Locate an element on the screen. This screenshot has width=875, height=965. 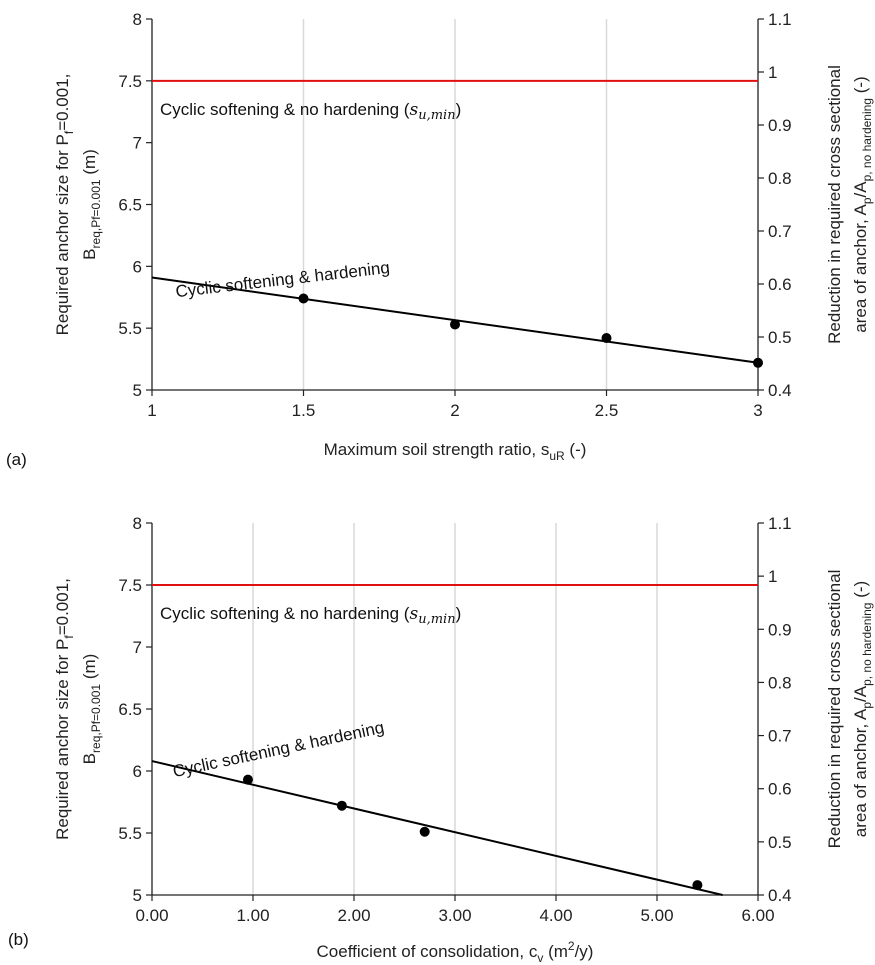
x-axis-label-tail: (-) is located at coordinates (576, 449).